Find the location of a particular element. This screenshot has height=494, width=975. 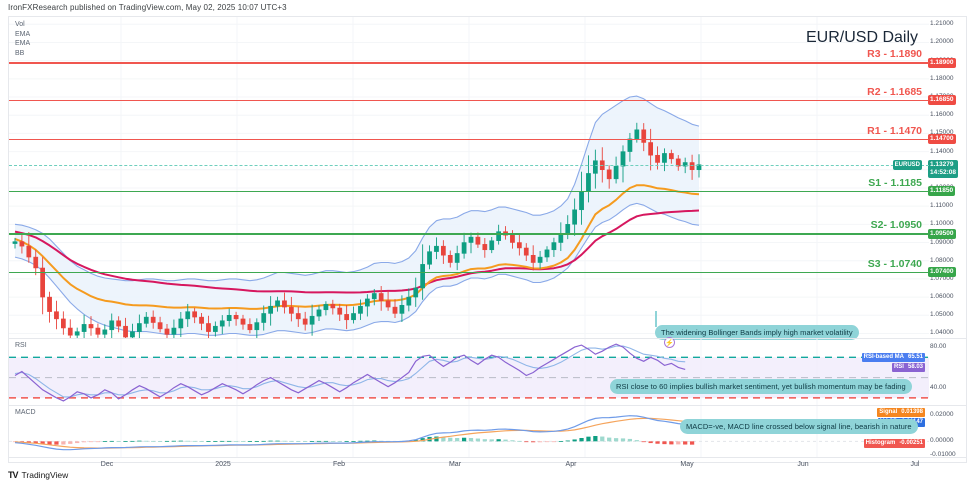

legend-item-ema1: EMA is located at coordinates (23, 34).